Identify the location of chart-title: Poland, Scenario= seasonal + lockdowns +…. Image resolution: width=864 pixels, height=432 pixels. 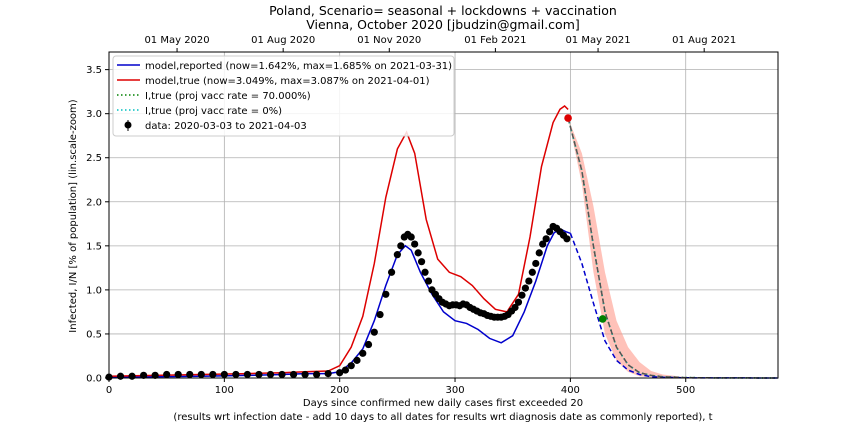
(443, 10).